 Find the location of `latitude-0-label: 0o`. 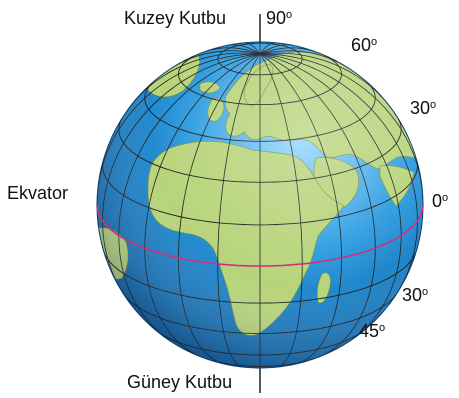

latitude-0-label: 0o is located at coordinates (440, 201).